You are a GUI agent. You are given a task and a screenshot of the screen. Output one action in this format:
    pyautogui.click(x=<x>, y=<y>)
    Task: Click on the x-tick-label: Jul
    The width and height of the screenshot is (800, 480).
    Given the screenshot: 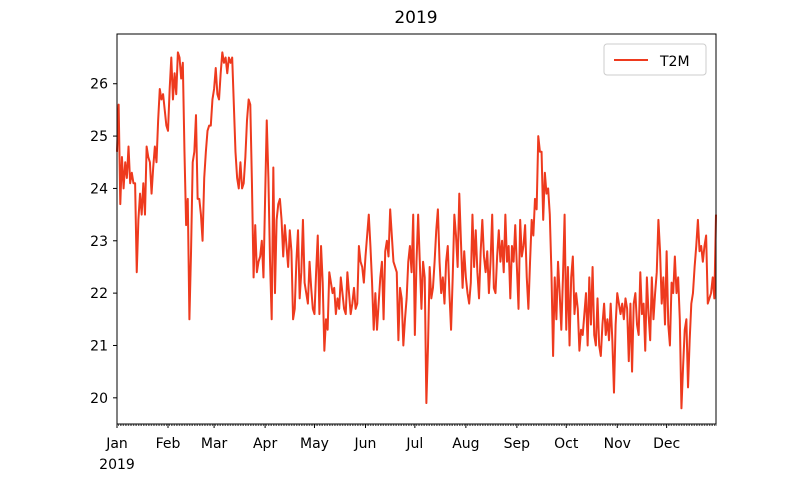 What is the action you would take?
    pyautogui.click(x=414, y=444)
    